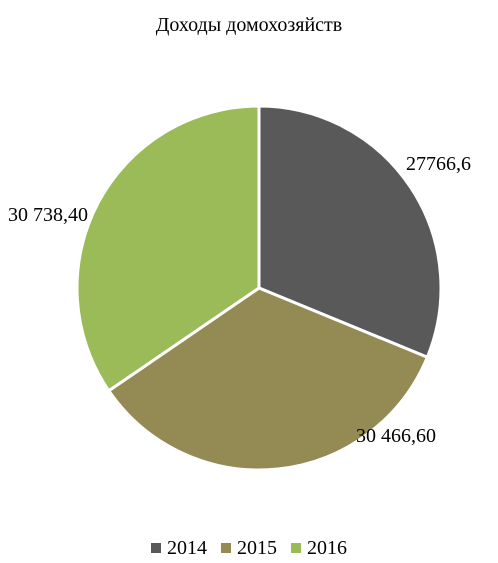 Image resolution: width=498 pixels, height=563 pixels. I want to click on data-label-2015: 30 466,60, so click(396, 436).